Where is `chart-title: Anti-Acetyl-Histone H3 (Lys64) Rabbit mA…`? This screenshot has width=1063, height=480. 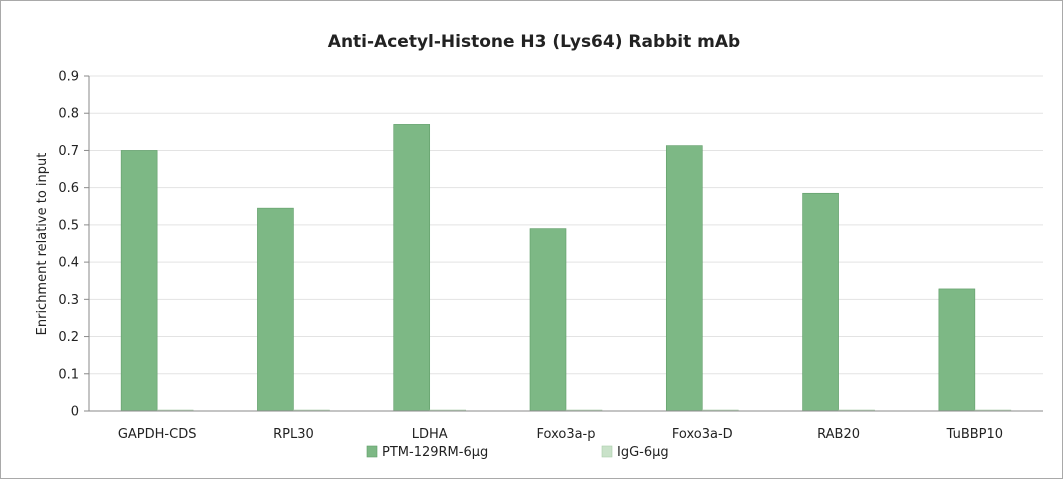
chart-title: Anti-Acetyl-Histone H3 (Lys64) Rabbit mA… is located at coordinates (534, 42).